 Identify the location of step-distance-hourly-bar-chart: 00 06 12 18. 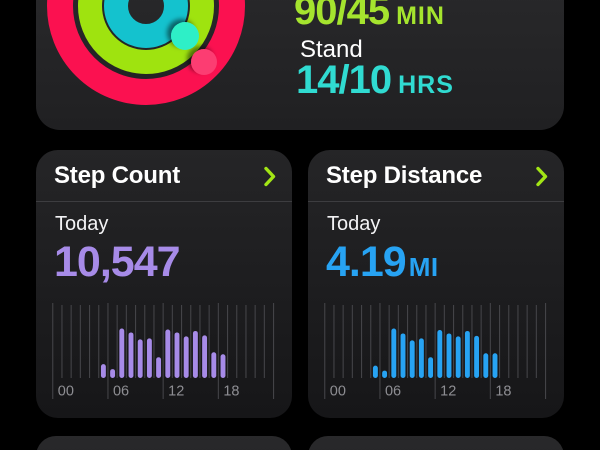
(435, 351).